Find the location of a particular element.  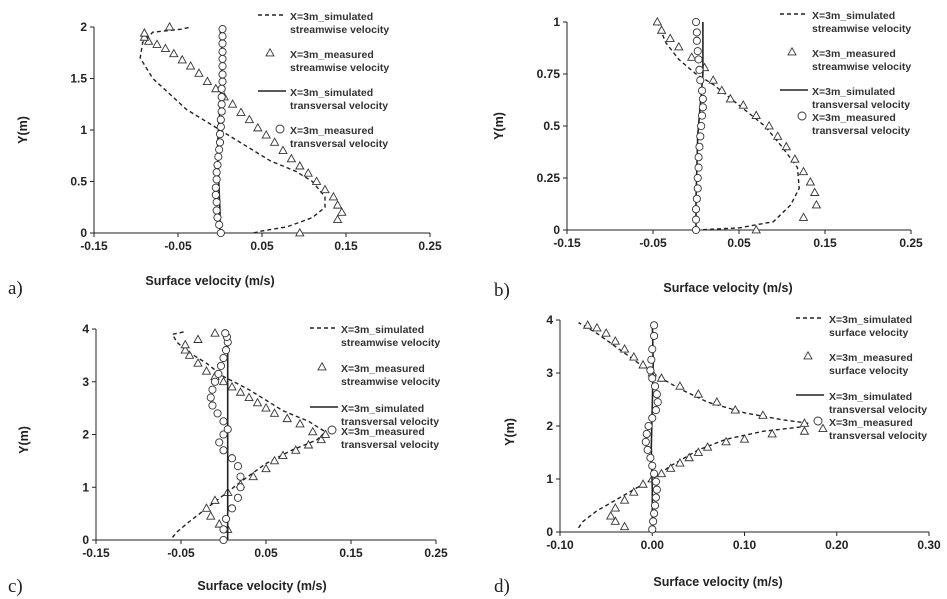

panel-a-y-tick-label: 0.5 is located at coordinates (78, 182).